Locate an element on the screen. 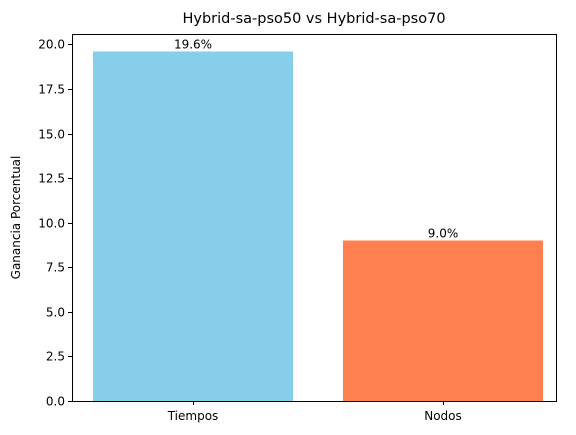  y-tick-label: 15.0 is located at coordinates (51, 135).